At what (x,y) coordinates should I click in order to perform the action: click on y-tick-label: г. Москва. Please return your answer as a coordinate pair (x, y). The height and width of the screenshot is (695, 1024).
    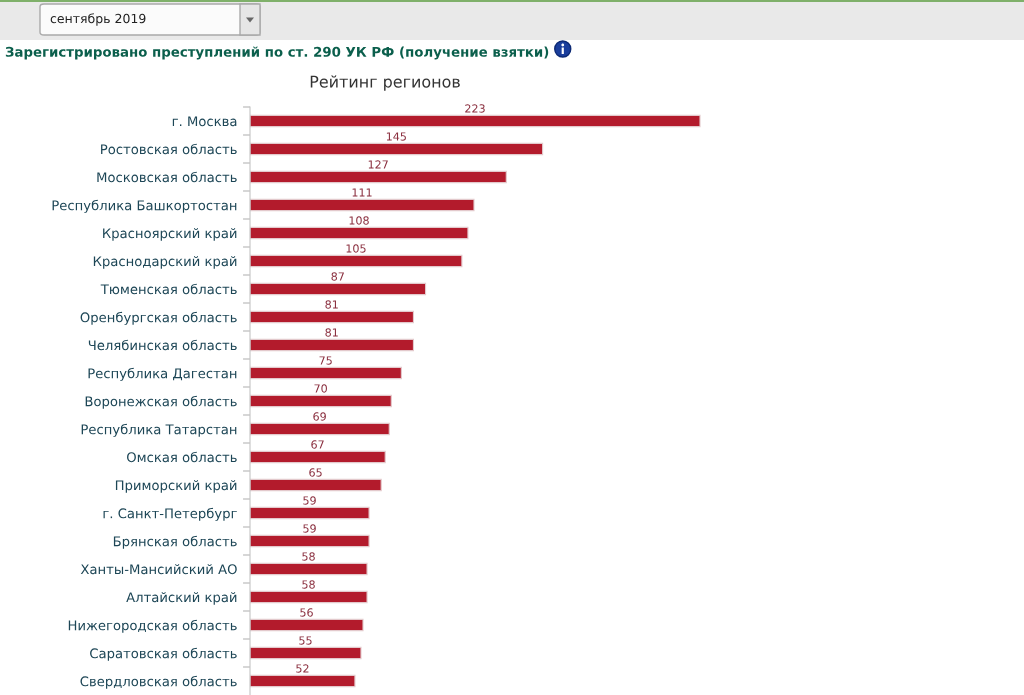
    Looking at the image, I should click on (204, 121).